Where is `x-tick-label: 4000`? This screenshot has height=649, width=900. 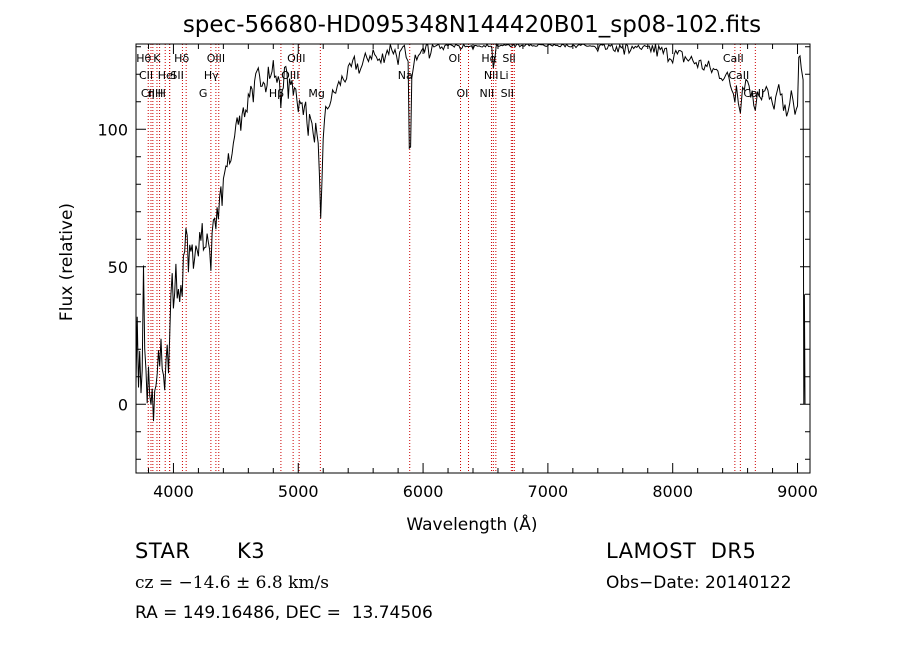
x-tick-label: 4000 is located at coordinates (173, 491).